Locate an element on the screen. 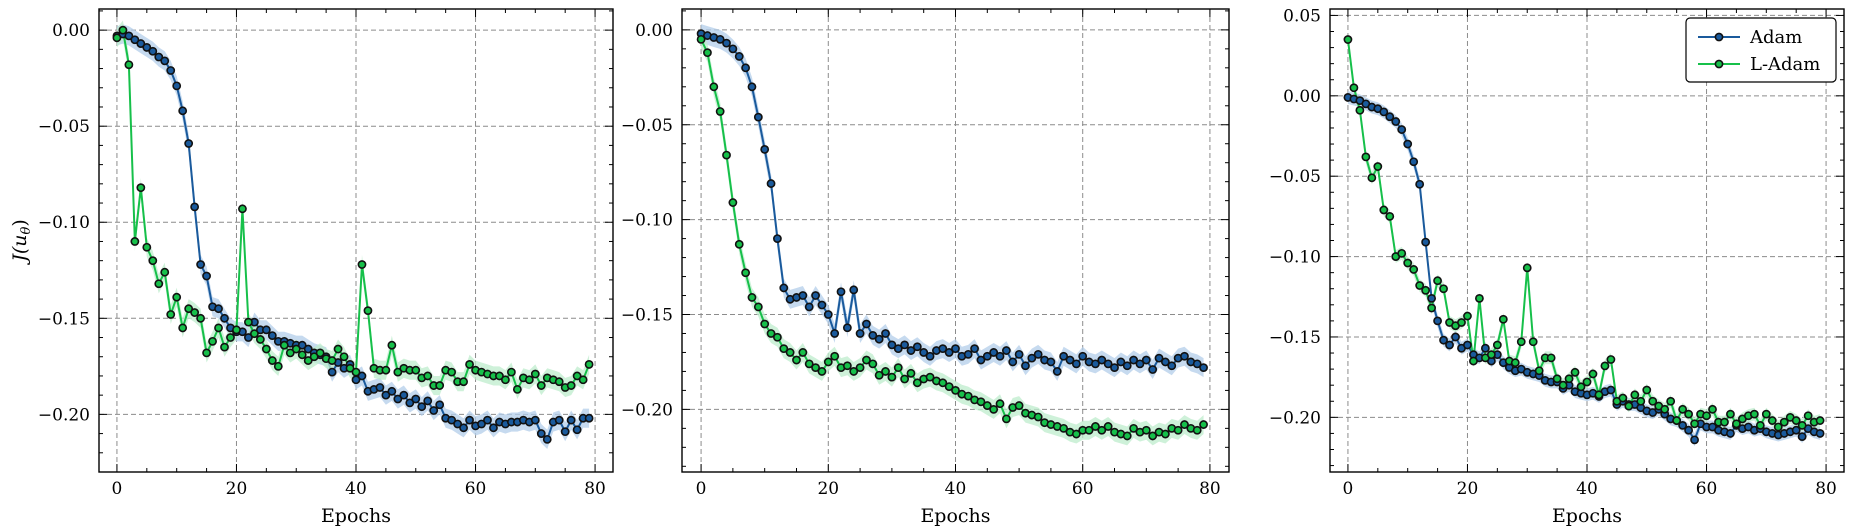 The height and width of the screenshot is (532, 1851). y-tick-label: −0.15 is located at coordinates (1295, 338).